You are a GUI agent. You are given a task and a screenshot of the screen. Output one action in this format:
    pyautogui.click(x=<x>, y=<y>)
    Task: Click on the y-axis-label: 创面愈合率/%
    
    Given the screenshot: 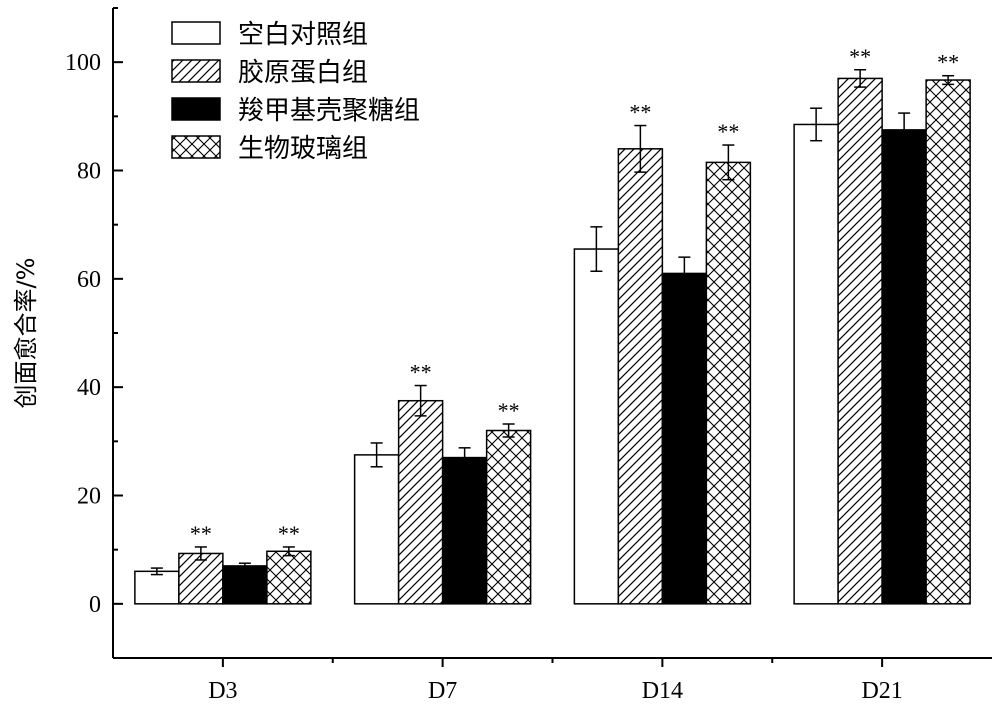 What is the action you would take?
    pyautogui.click(x=26, y=333)
    